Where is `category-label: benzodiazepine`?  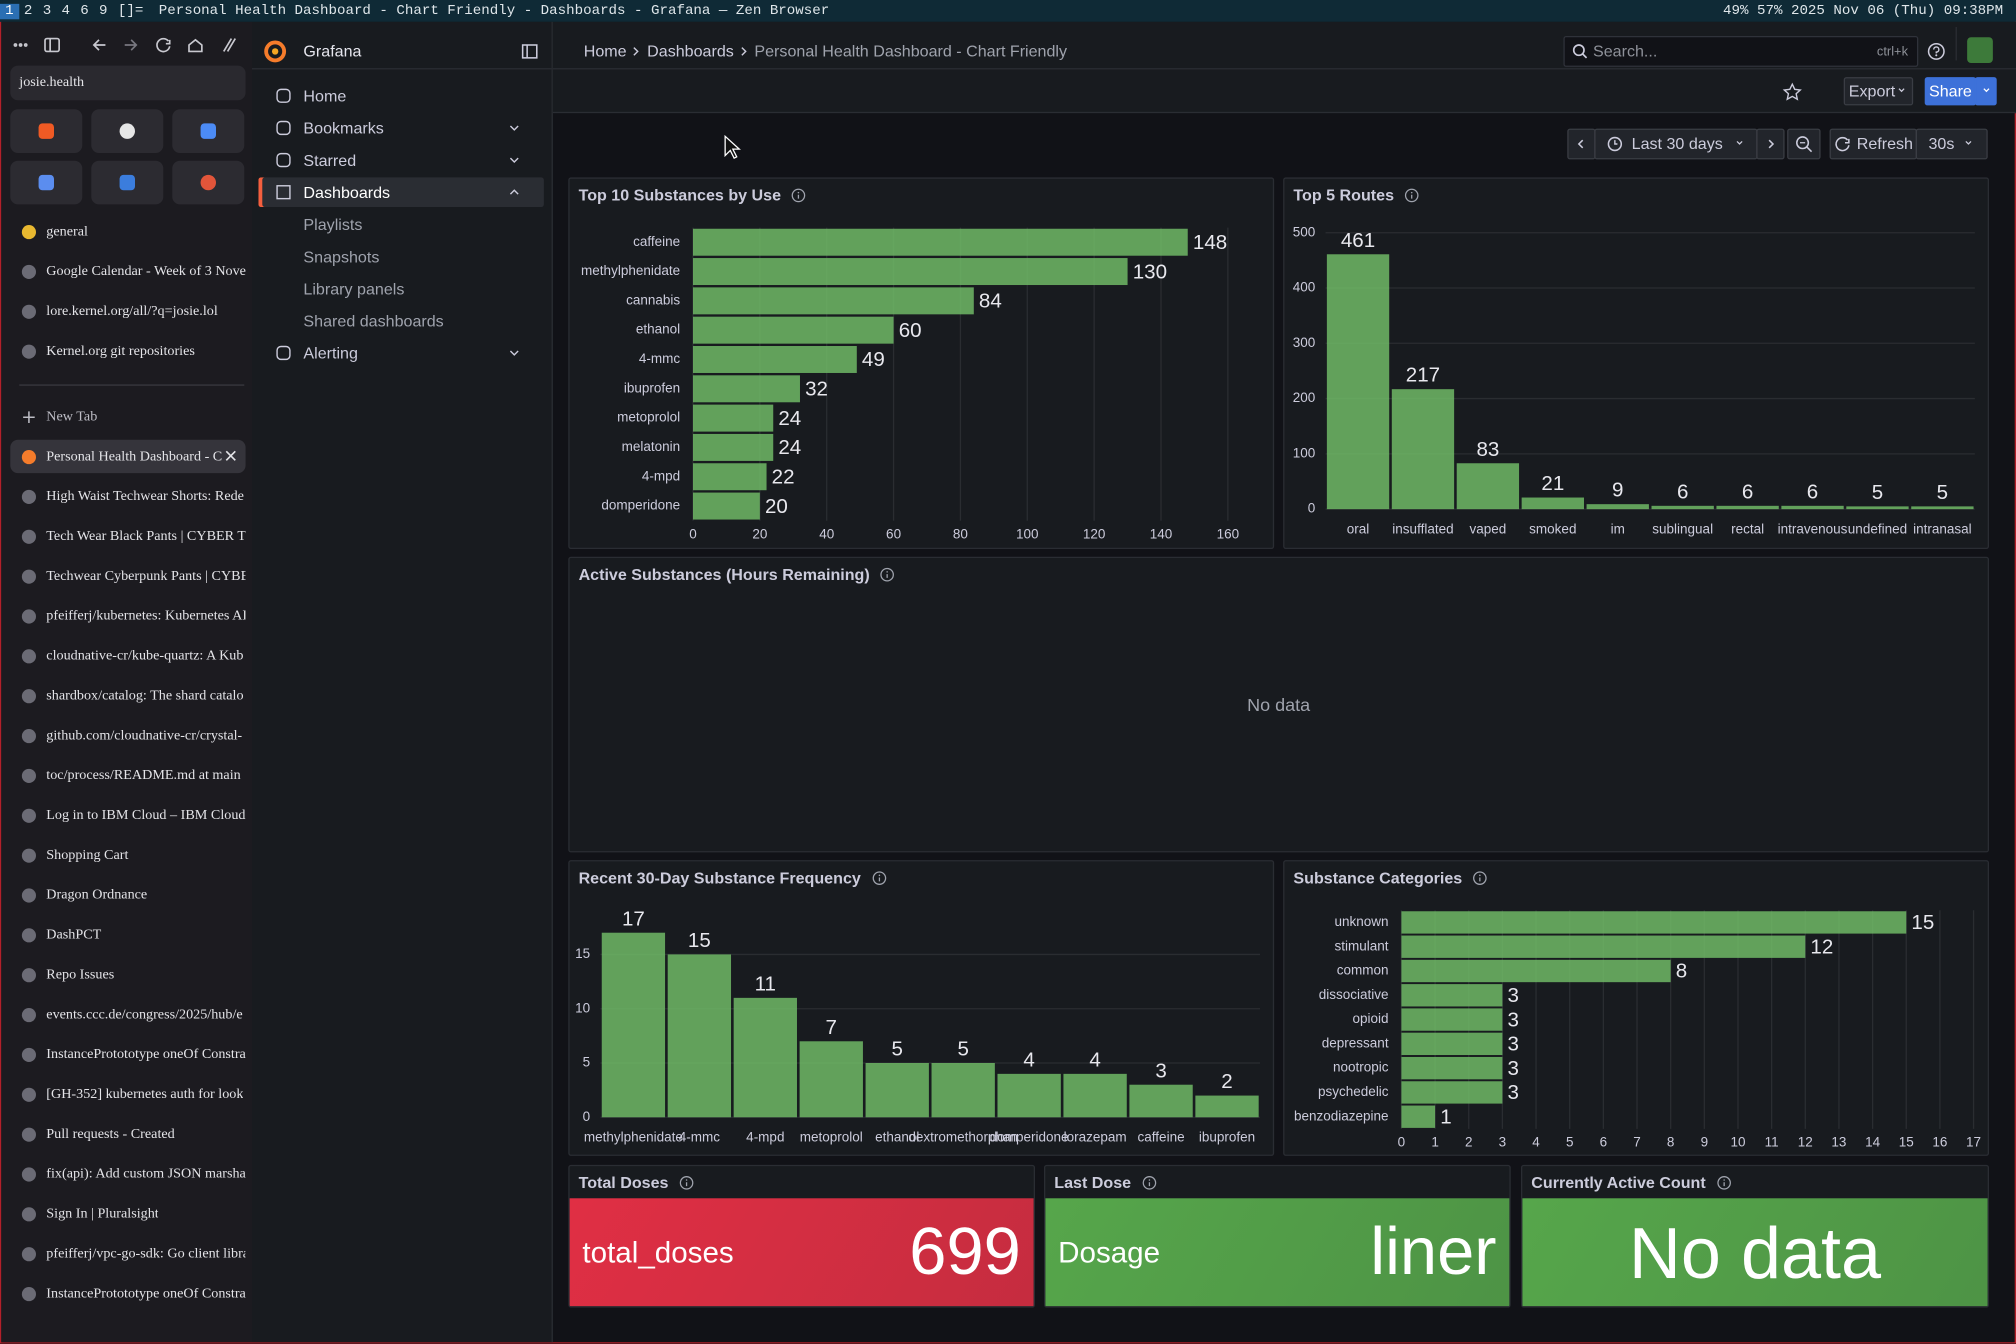 category-label: benzodiazepine is located at coordinates (1341, 1115).